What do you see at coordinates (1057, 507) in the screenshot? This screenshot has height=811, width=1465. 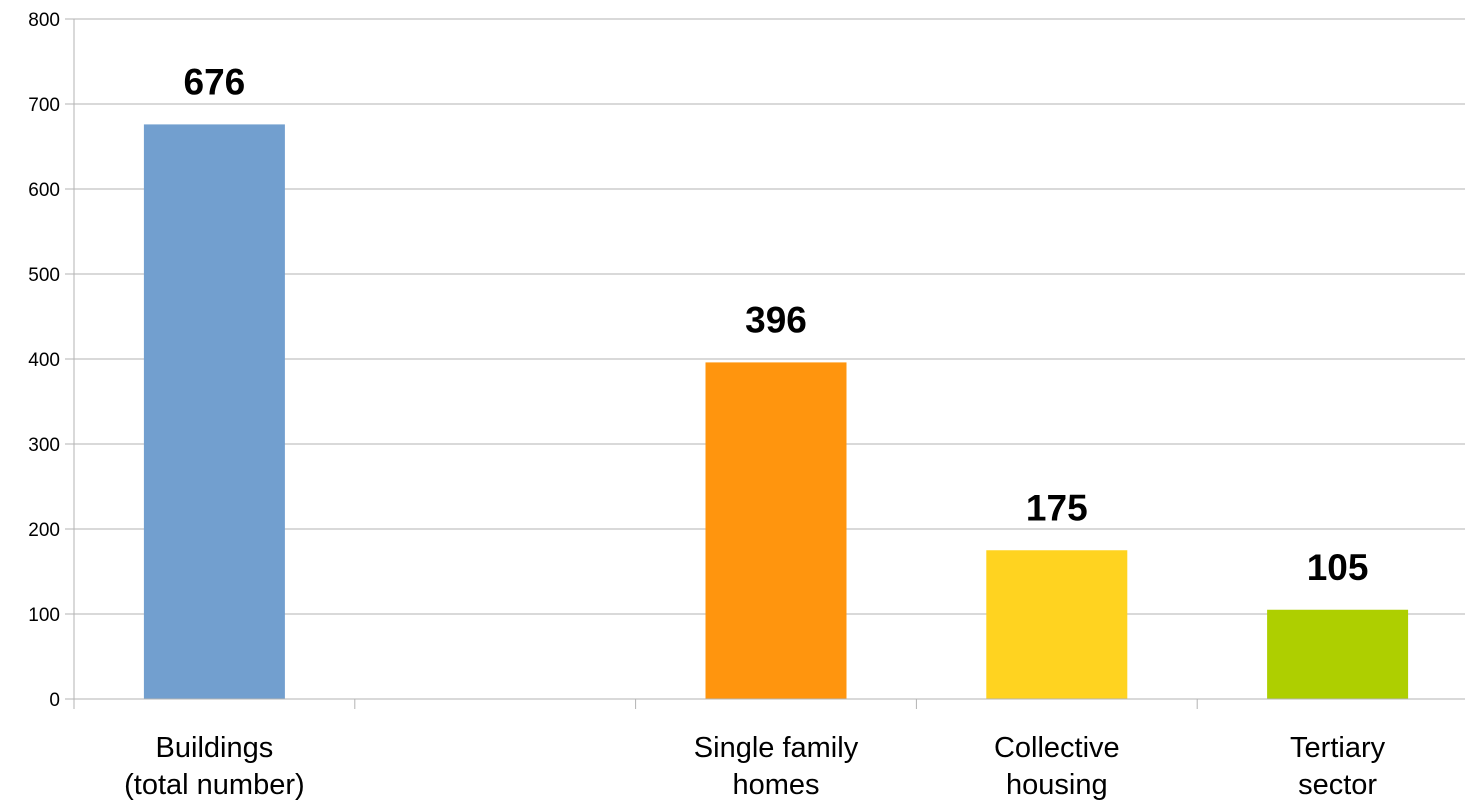 I see `data-label: 175` at bounding box center [1057, 507].